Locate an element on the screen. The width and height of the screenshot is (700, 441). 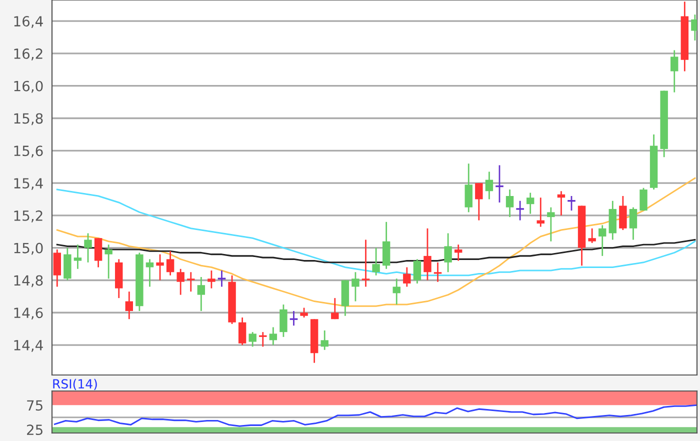
line-series is located at coordinates (375, 415).